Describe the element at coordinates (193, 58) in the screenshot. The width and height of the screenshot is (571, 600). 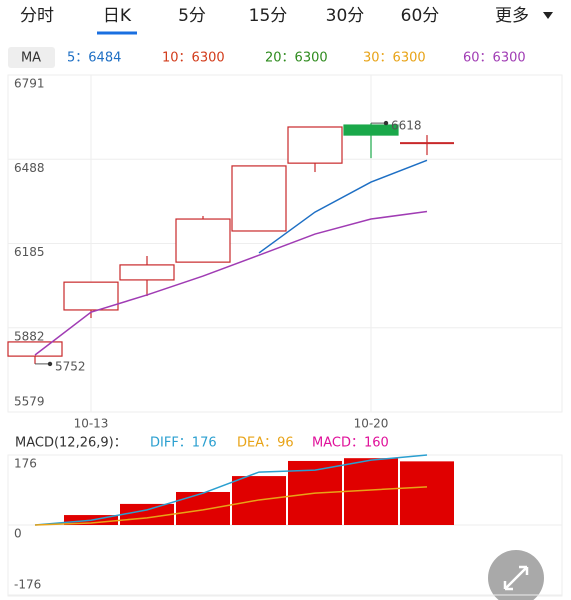
I see `ma-legend: 10：6300` at that location.